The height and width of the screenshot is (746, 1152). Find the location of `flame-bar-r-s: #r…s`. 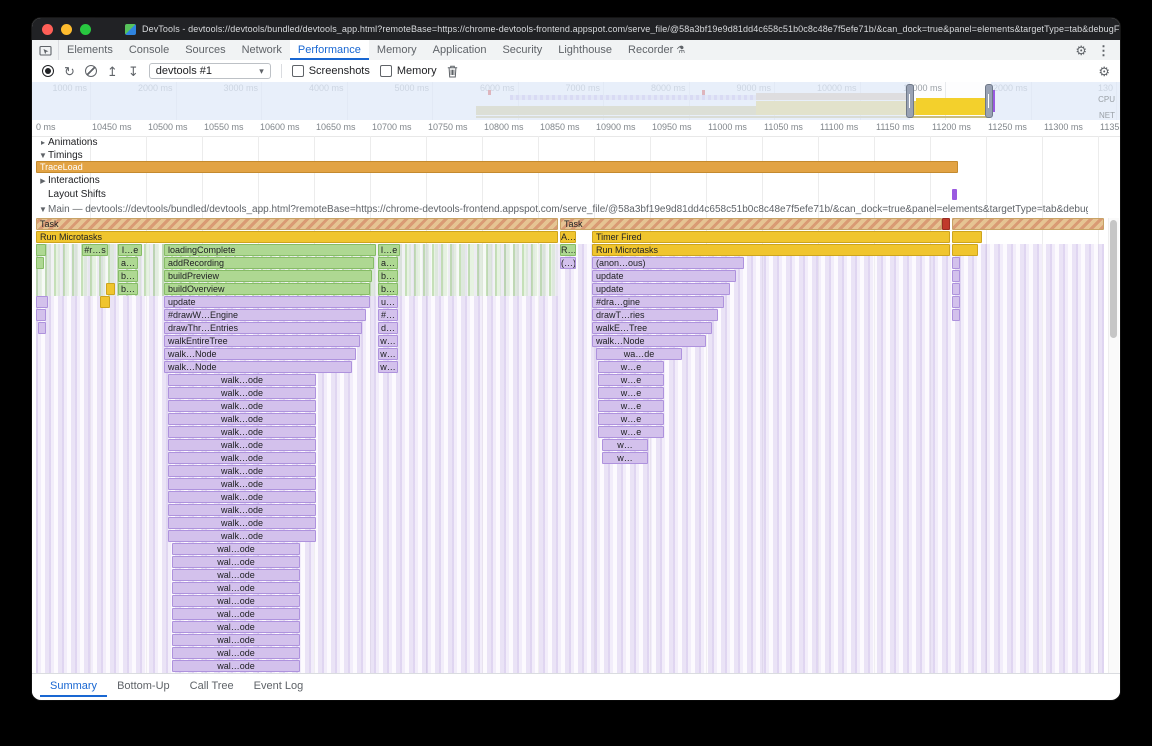

flame-bar-r-s: #r…s is located at coordinates (95, 250).